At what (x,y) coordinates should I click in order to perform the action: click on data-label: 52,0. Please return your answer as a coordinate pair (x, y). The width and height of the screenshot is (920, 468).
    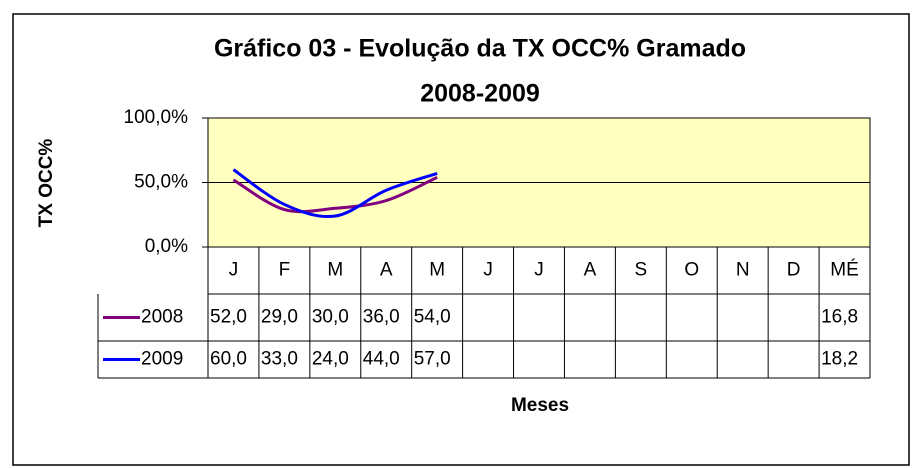
    Looking at the image, I should click on (228, 317).